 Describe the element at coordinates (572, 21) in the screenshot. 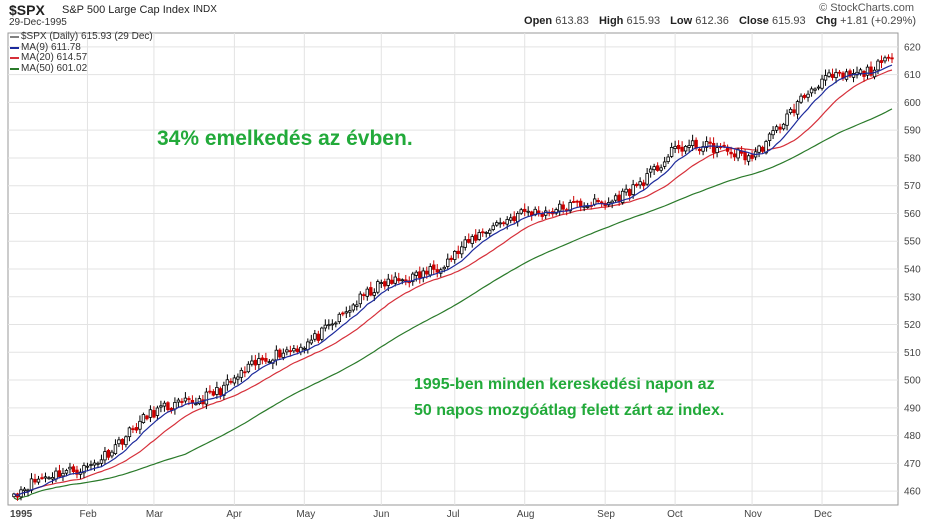

I see `open-value: 613.83` at that location.